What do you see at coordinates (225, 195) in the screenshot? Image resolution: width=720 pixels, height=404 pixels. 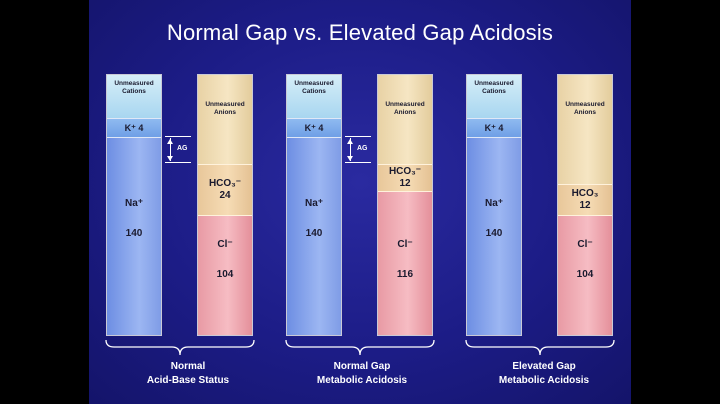 I see `bicarbonate-value: 24` at bounding box center [225, 195].